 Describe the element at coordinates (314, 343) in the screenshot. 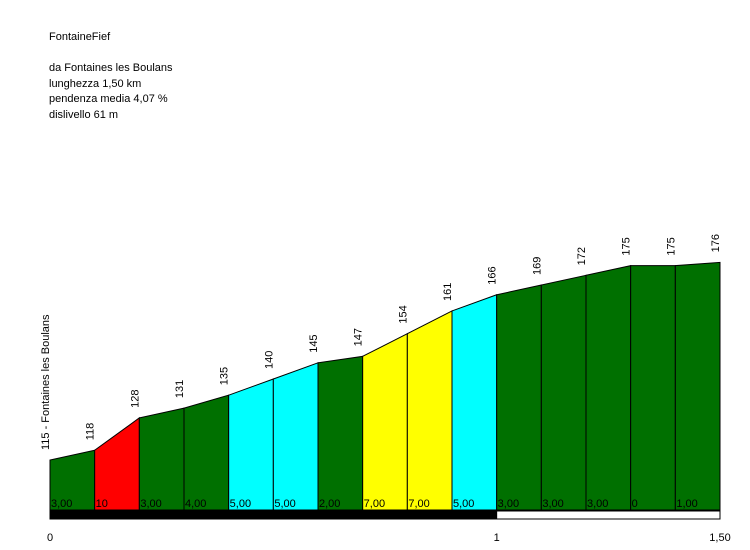

I see `elevation-label: 145` at that location.